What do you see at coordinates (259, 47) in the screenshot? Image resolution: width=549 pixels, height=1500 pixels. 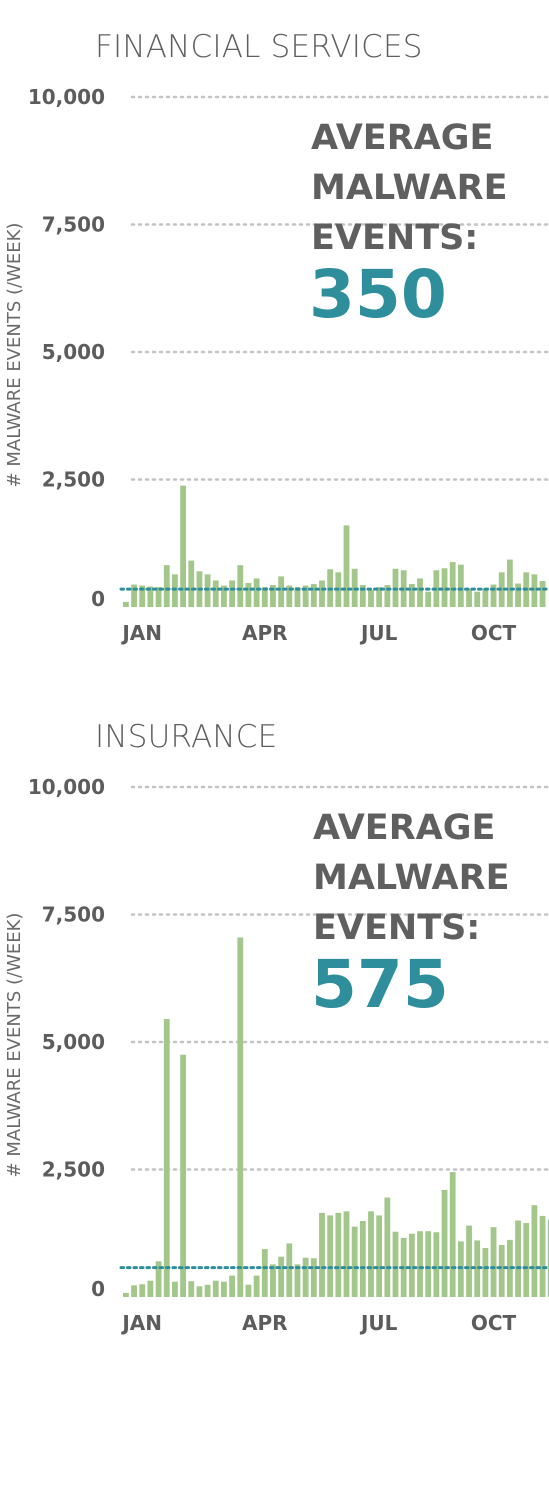 I see `chart-title: FINANCIAL SERVICES` at bounding box center [259, 47].